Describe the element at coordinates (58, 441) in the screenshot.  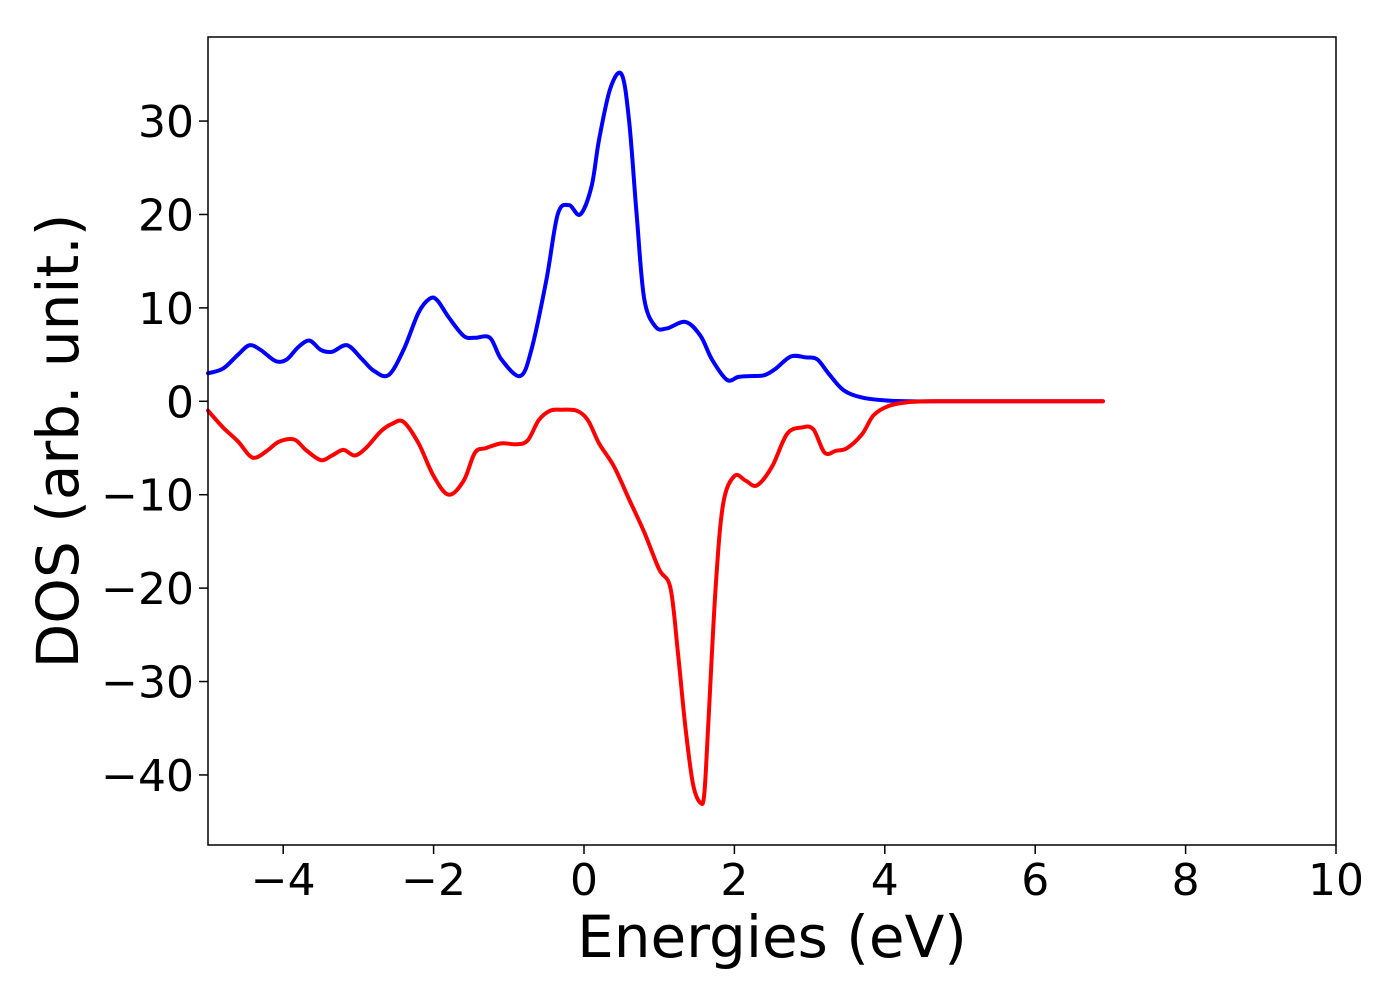
I see `y-axis-label: DOS (arb. unit.)` at that location.